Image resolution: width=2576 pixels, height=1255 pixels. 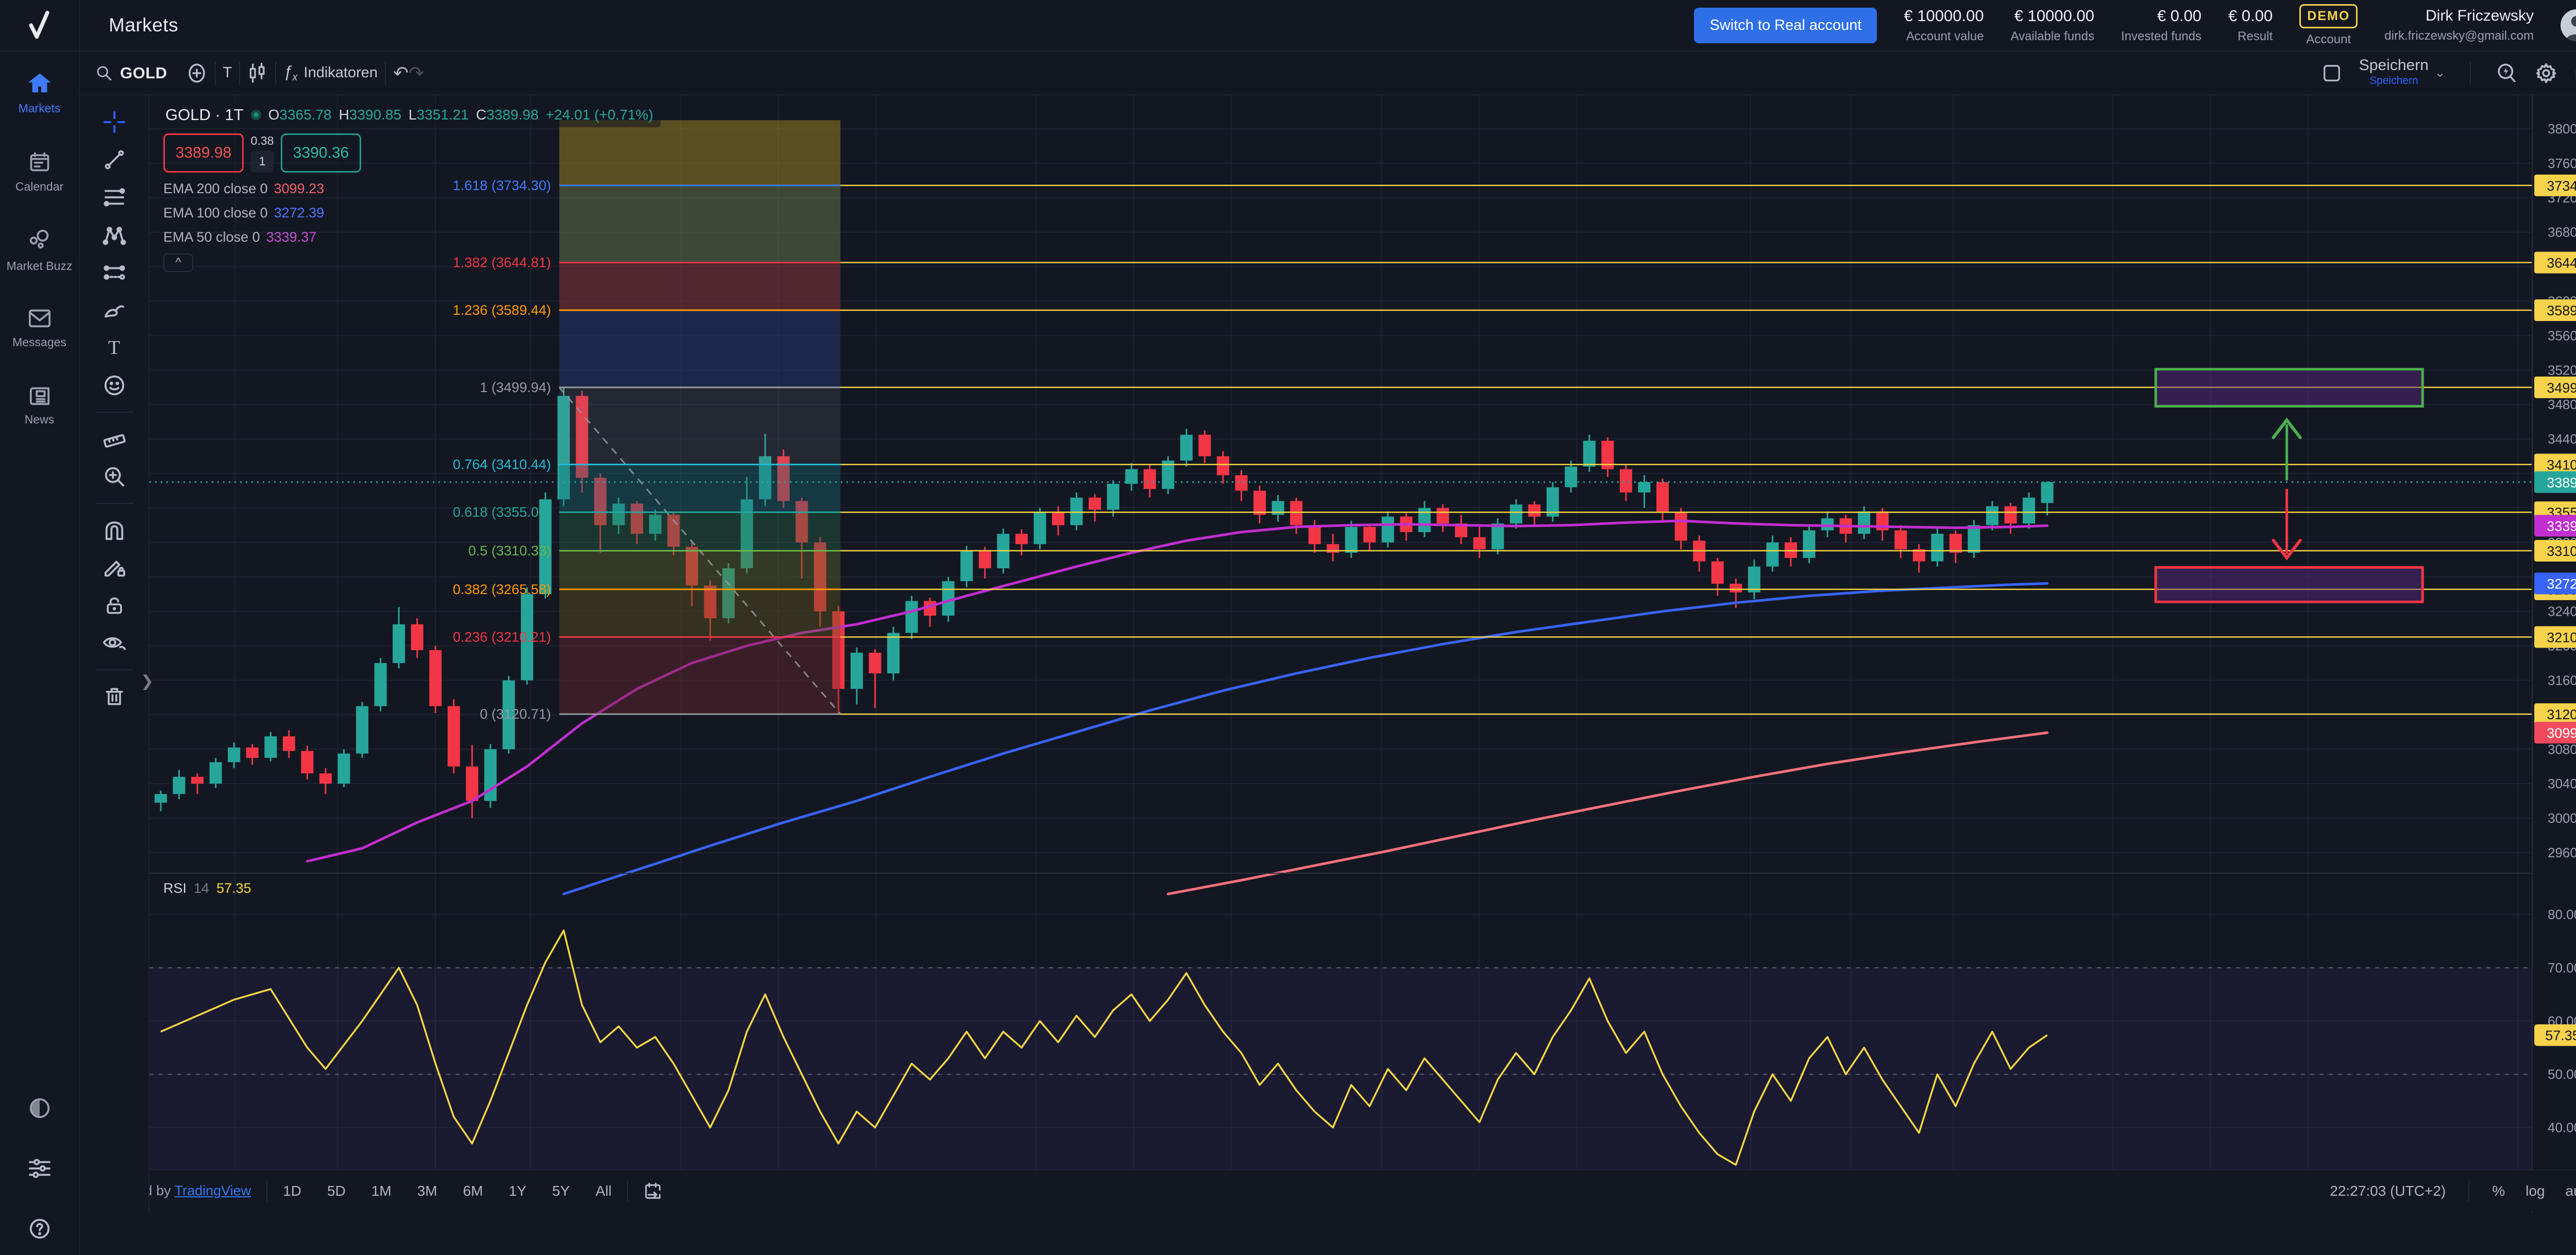 What do you see at coordinates (2562, 232) in the screenshot?
I see `svg-text: 3680.00` at bounding box center [2562, 232].